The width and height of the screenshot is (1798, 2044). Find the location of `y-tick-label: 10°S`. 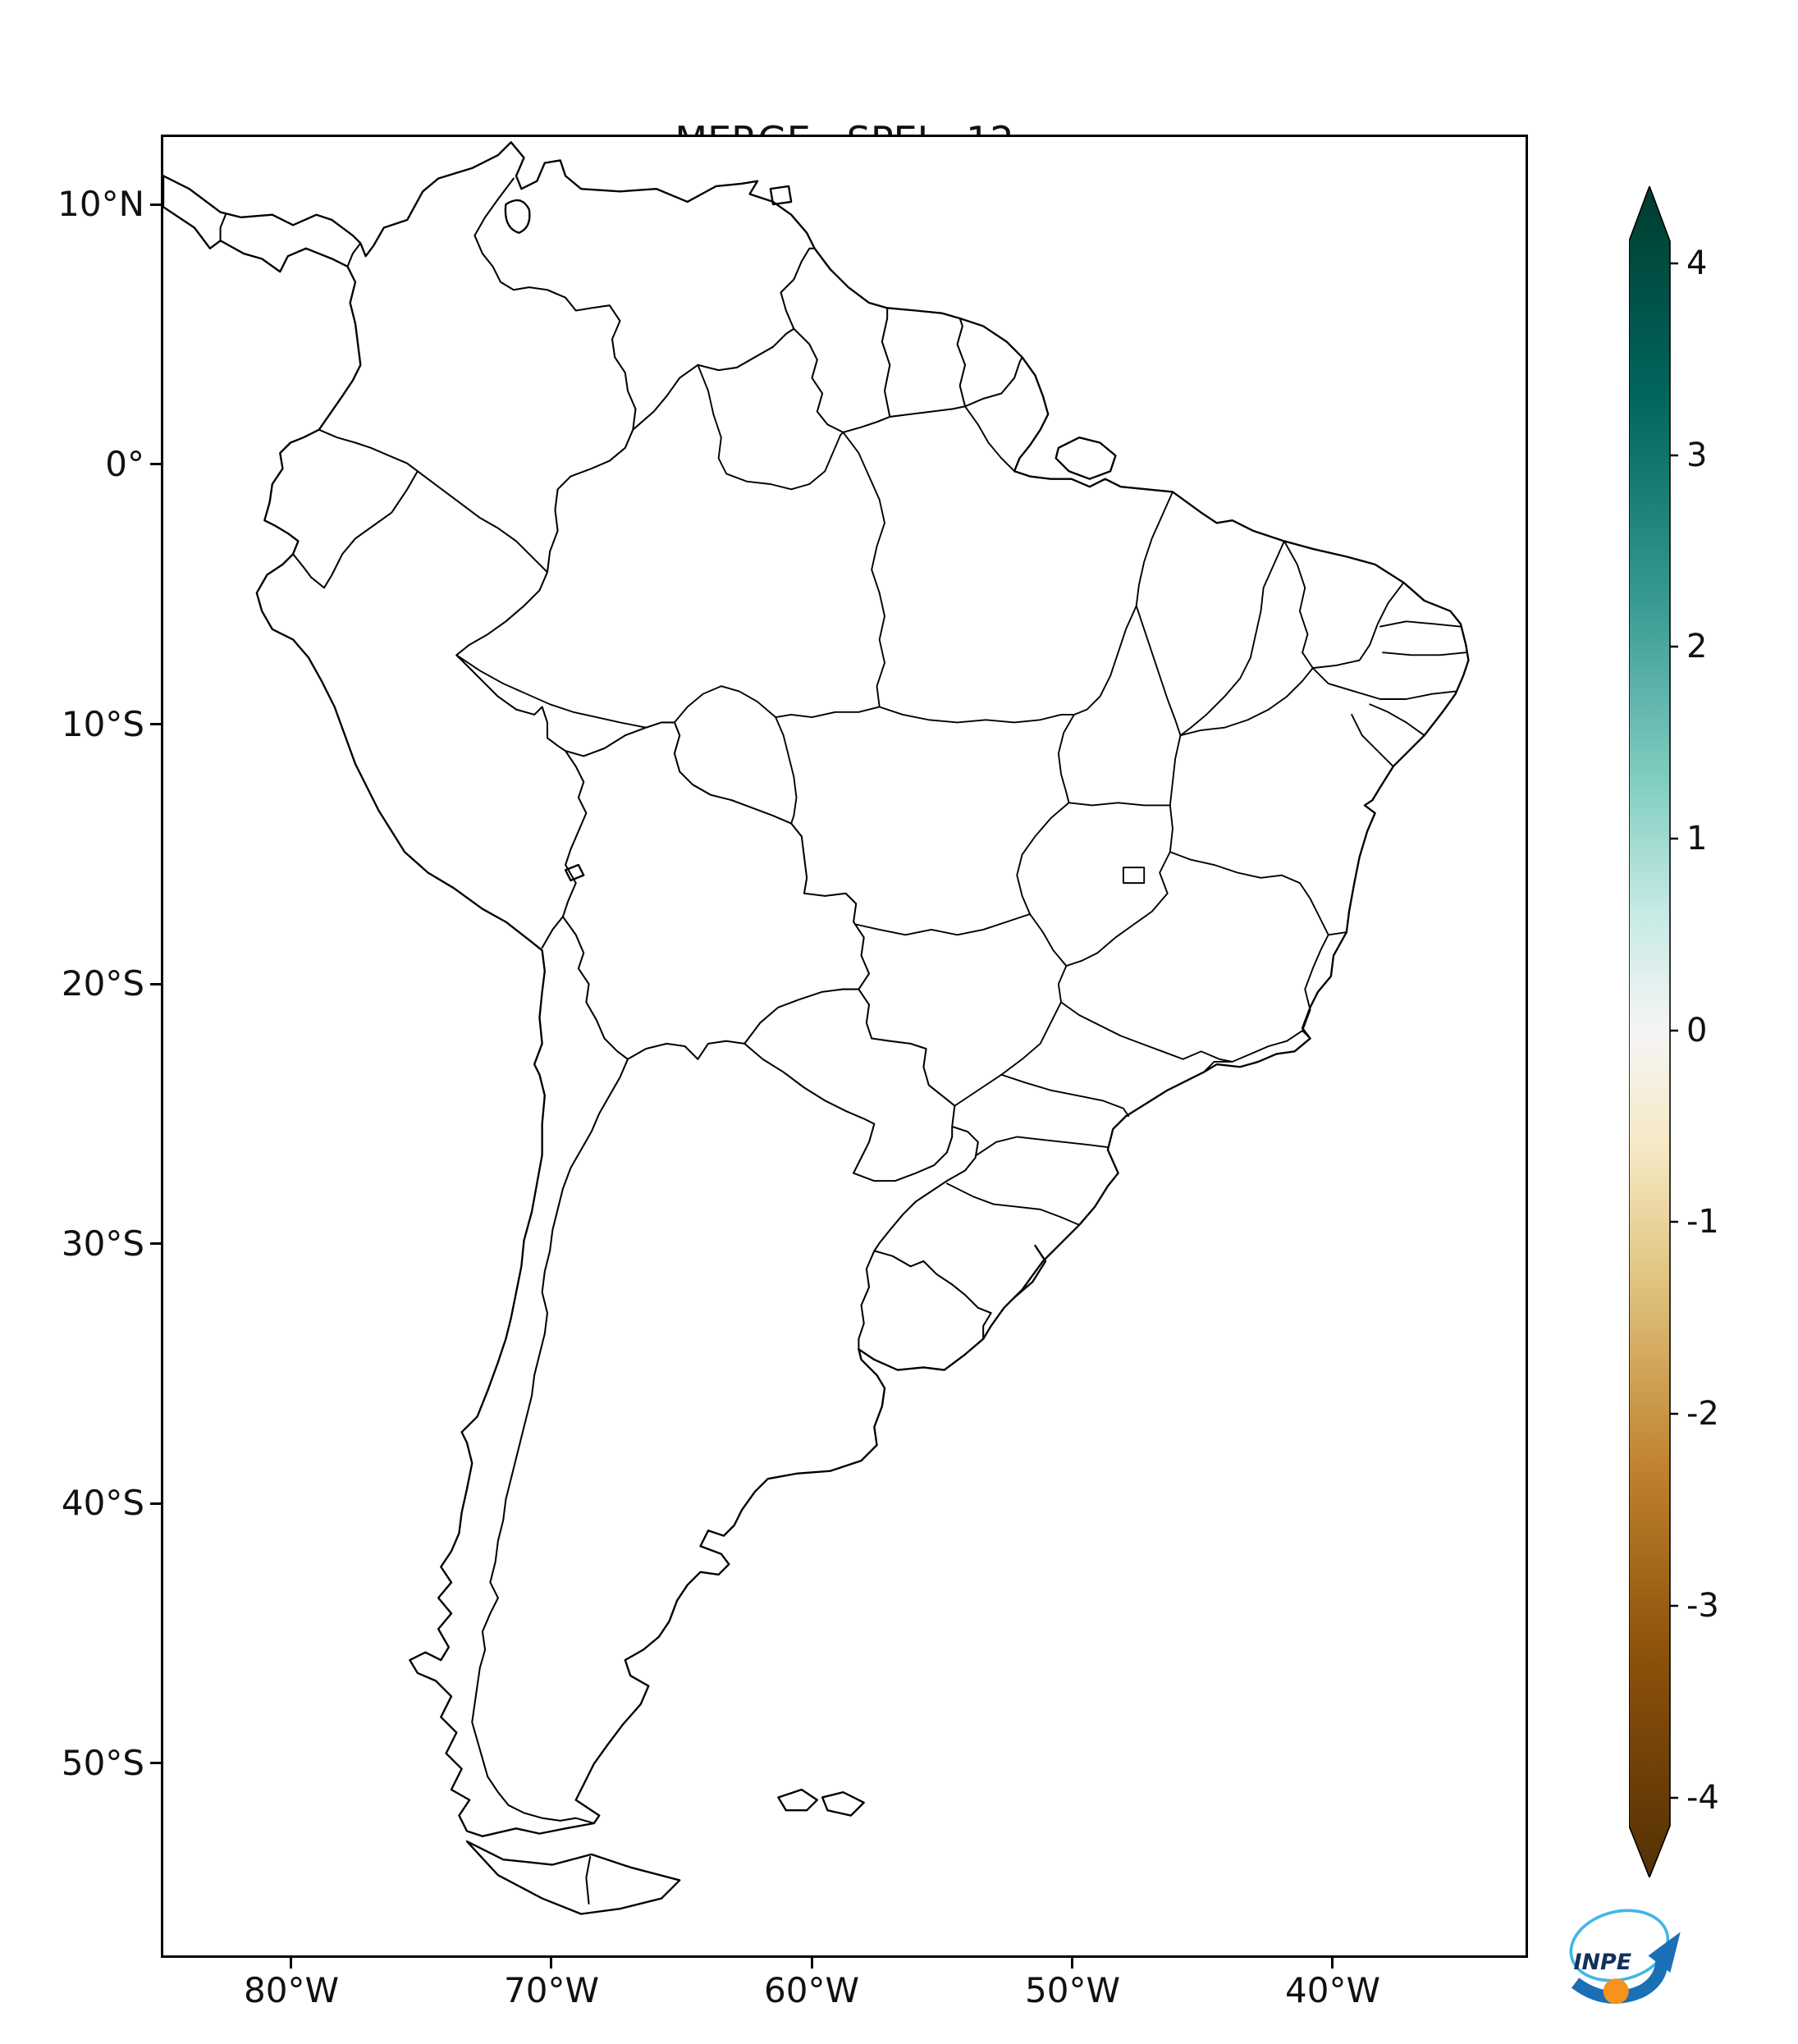

y-tick-label: 10°S is located at coordinates (102, 724).